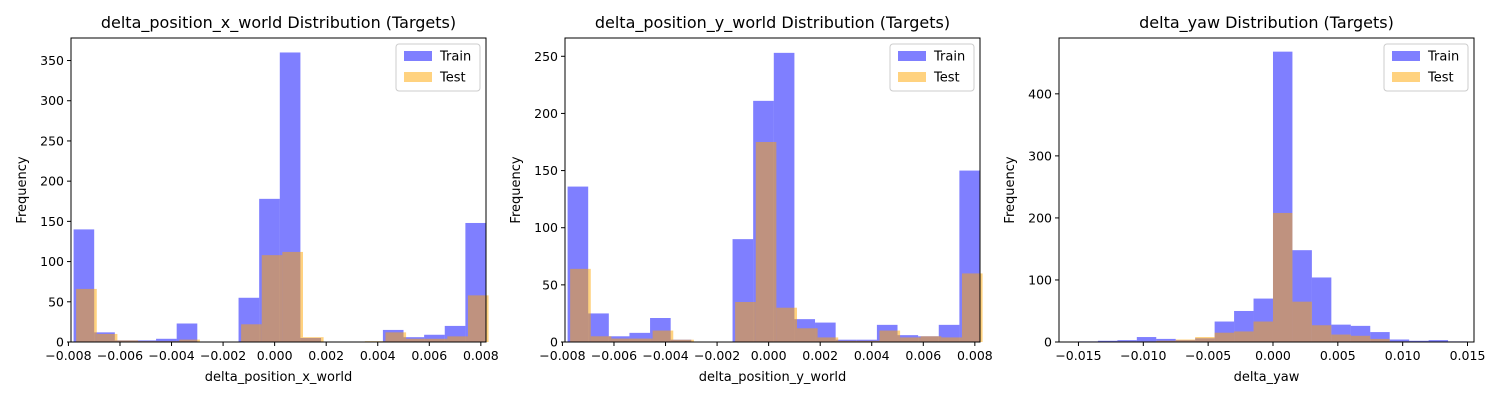 The image size is (1500, 400). What do you see at coordinates (1266, 23) in the screenshot?
I see `chart-title: delta_yaw Distribution (Targets)` at bounding box center [1266, 23].